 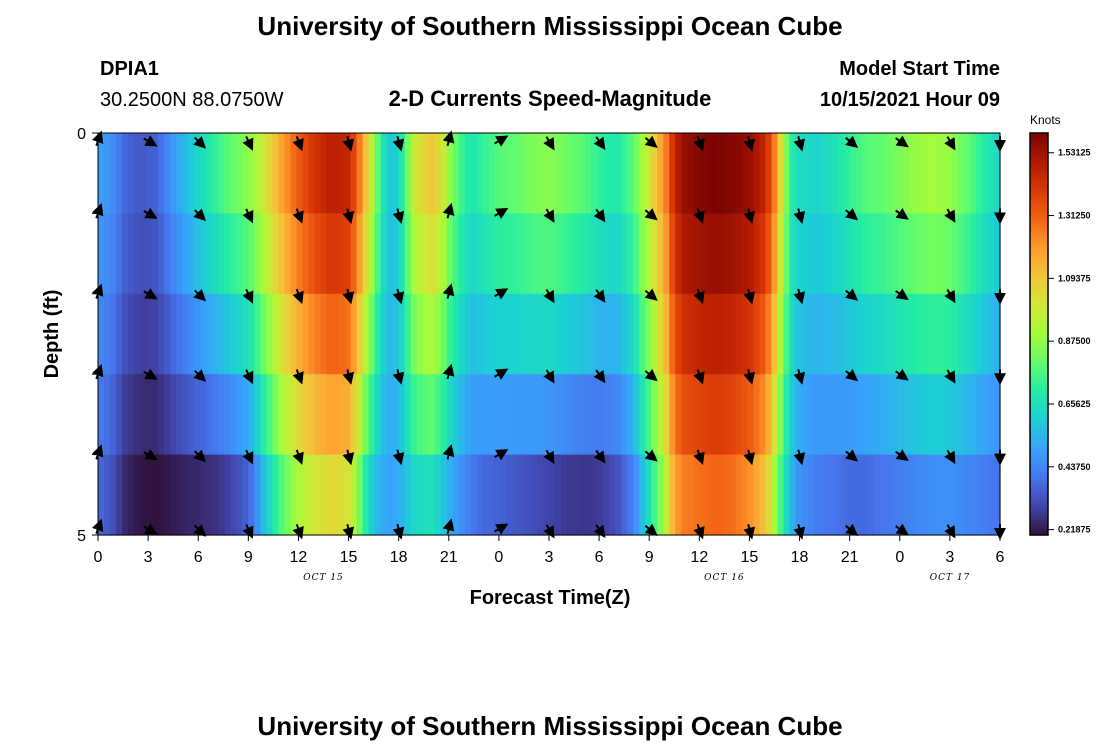 What do you see at coordinates (599, 557) in the screenshot?
I see `x-tick-label: 6` at bounding box center [599, 557].